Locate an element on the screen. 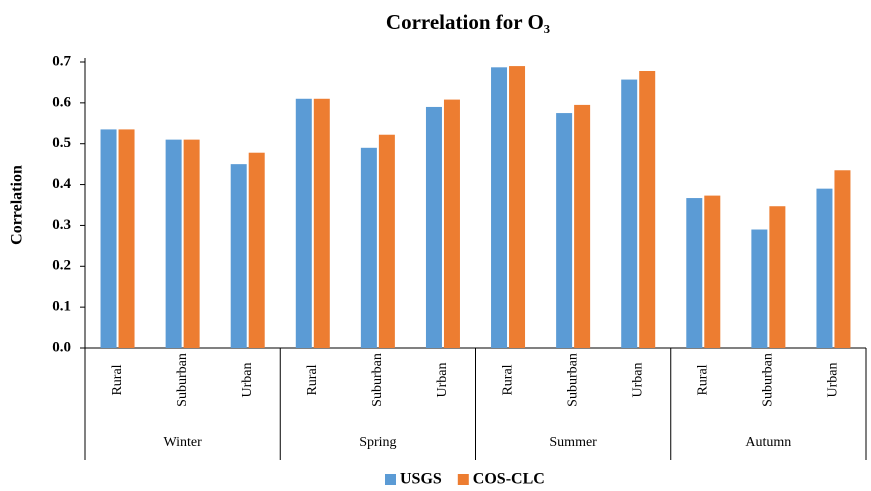 This screenshot has width=871, height=491. group-label: Spring is located at coordinates (377, 442).